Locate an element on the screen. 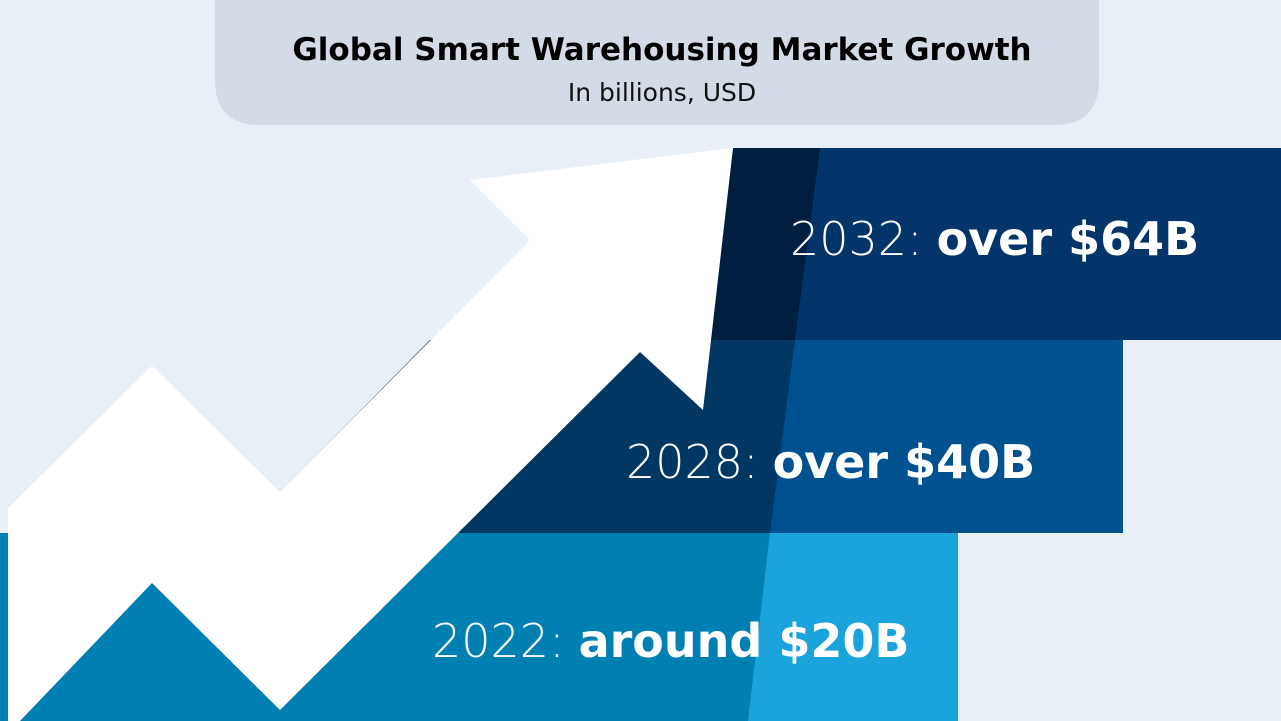 The image size is (1281, 721). step-label: 2028: over $40B is located at coordinates (830, 462).